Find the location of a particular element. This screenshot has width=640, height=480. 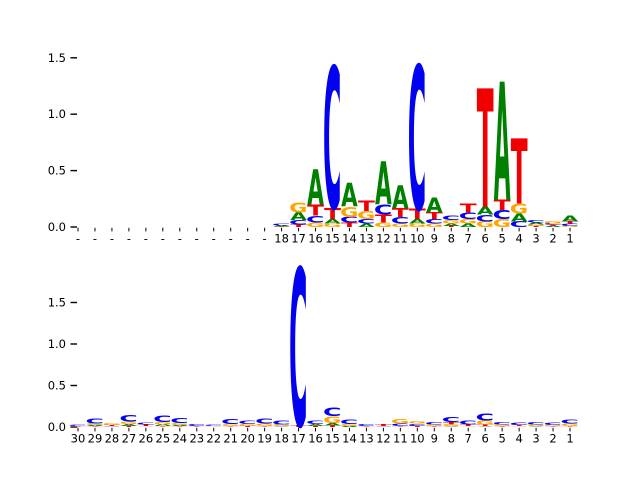

logo-column-12: CT is located at coordinates (383, 425).